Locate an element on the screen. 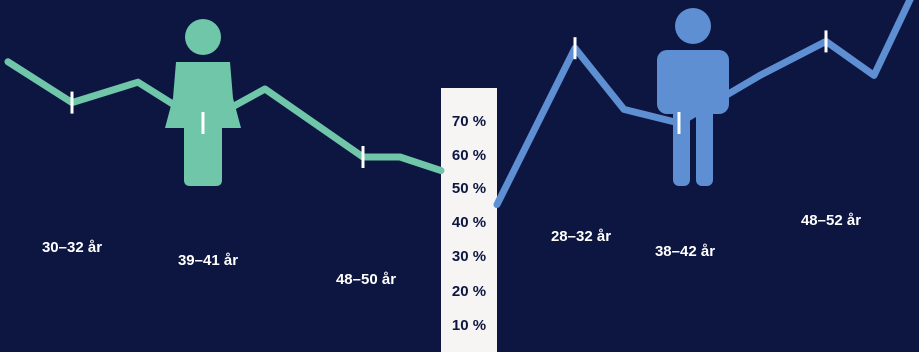  age-label: 30–32 år is located at coordinates (72, 247).